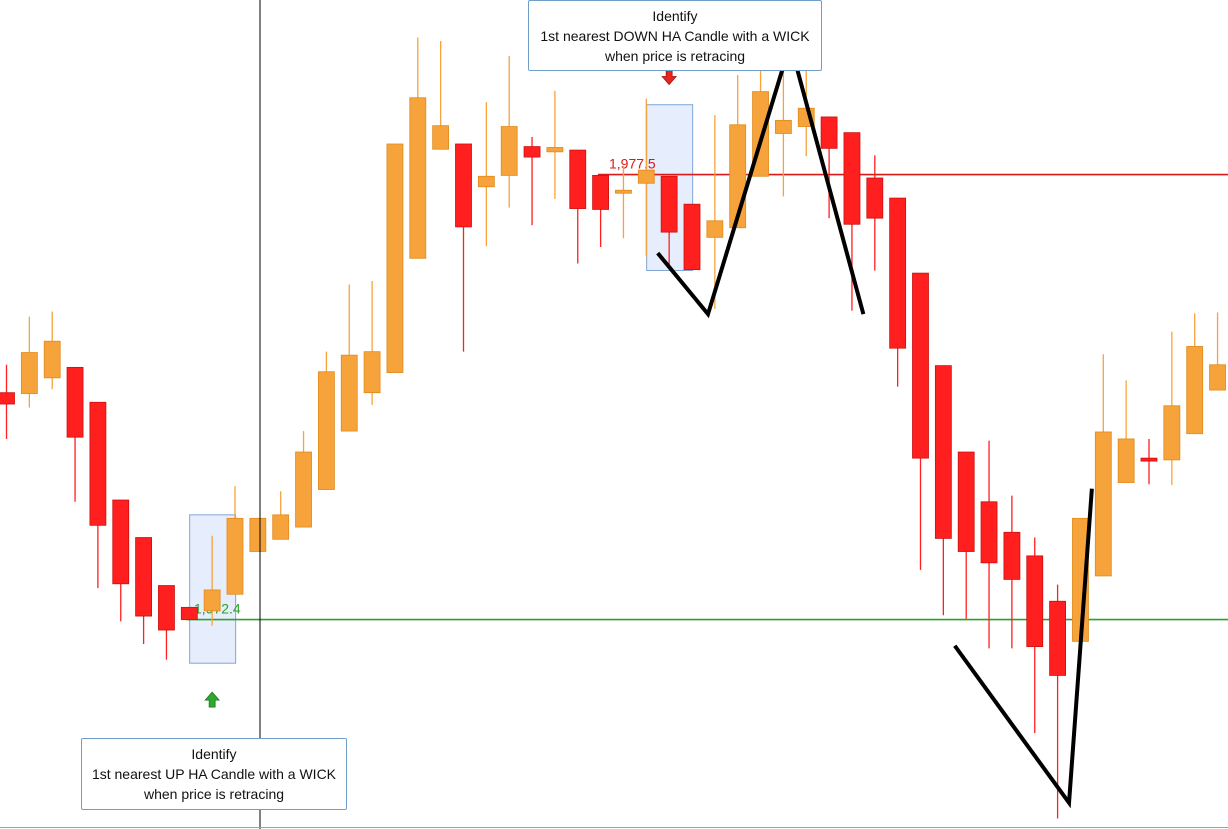  What do you see at coordinates (214, 794) in the screenshot?
I see `annotation-up-line-3: when price is retracing` at bounding box center [214, 794].